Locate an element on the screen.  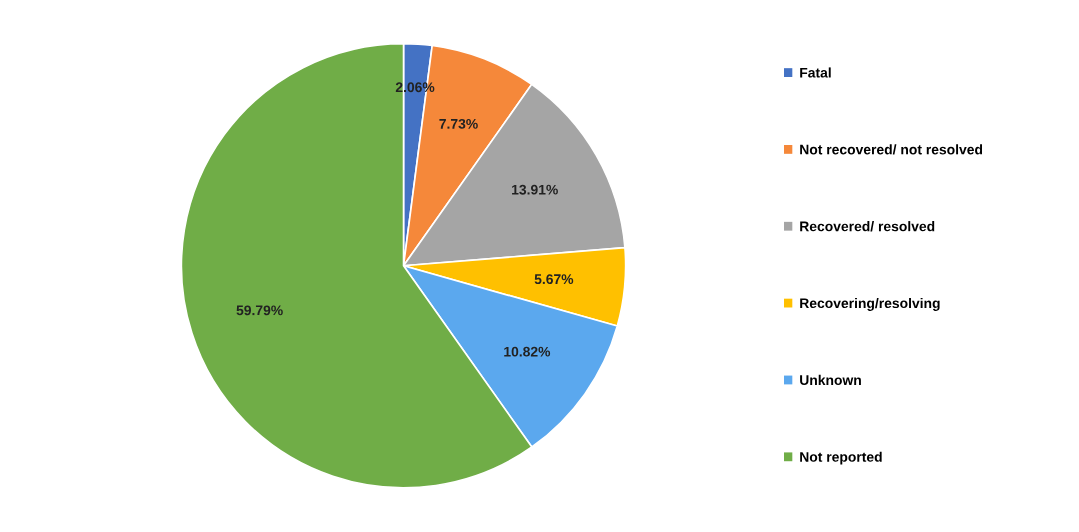
legend-label: Recovering/resolving is located at coordinates (870, 304).